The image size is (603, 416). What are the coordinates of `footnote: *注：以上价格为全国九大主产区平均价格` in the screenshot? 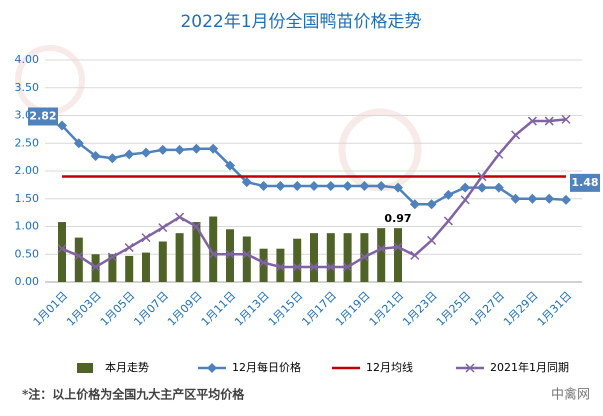 It's located at (133, 394).